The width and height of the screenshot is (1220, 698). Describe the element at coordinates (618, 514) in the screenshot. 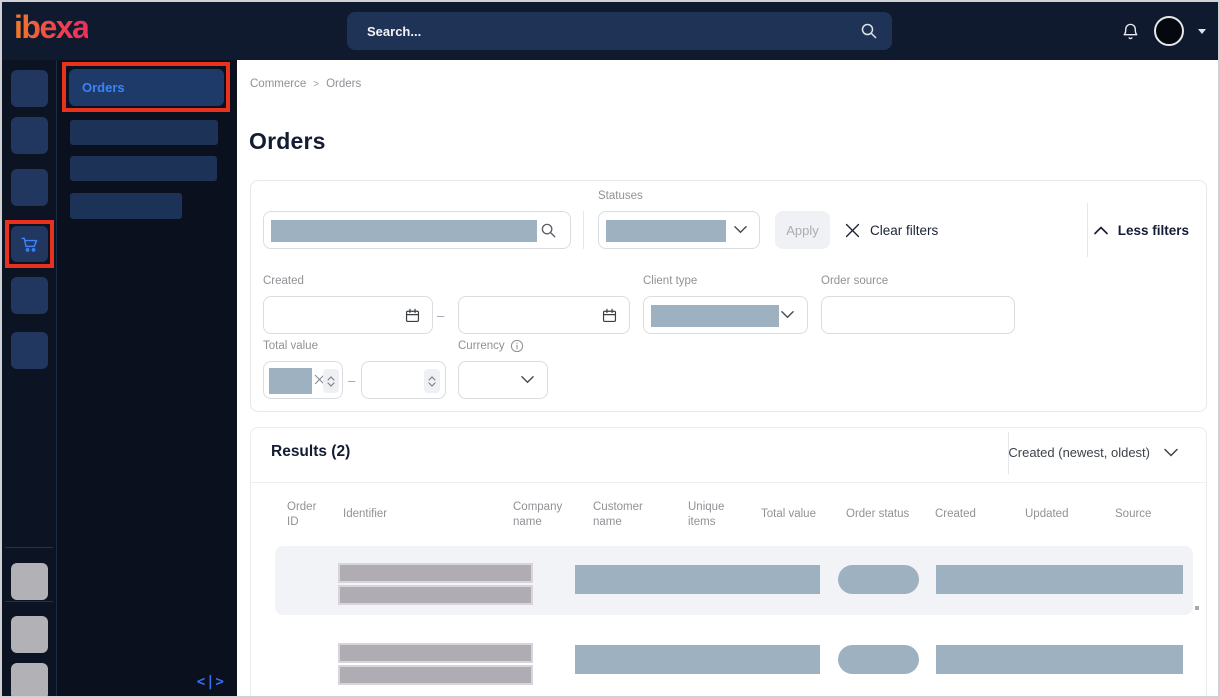

I see `column-header-customer-name: Customer name` at that location.